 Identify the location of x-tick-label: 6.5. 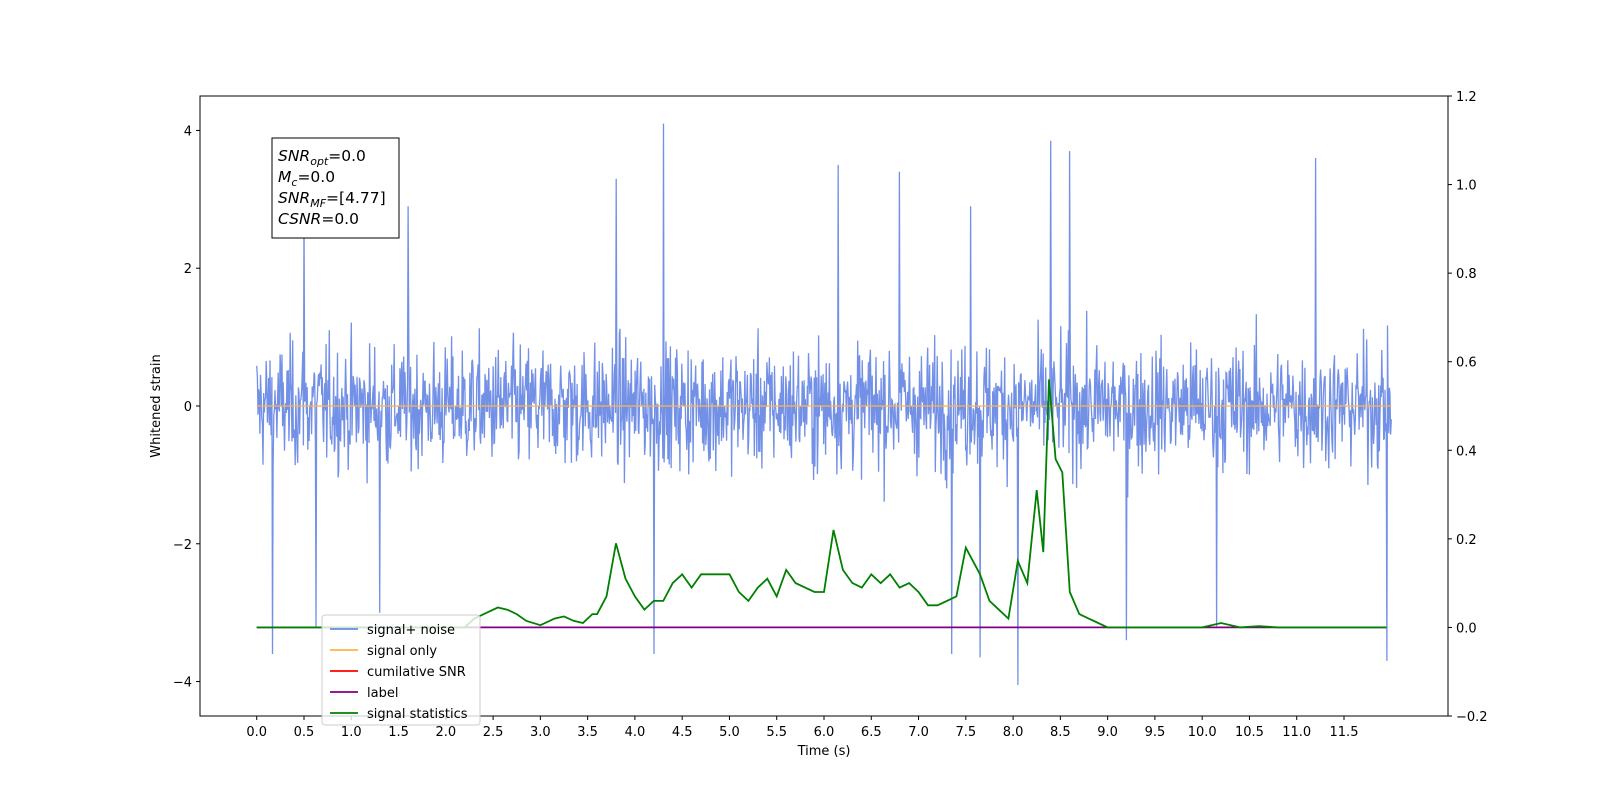
(871, 732).